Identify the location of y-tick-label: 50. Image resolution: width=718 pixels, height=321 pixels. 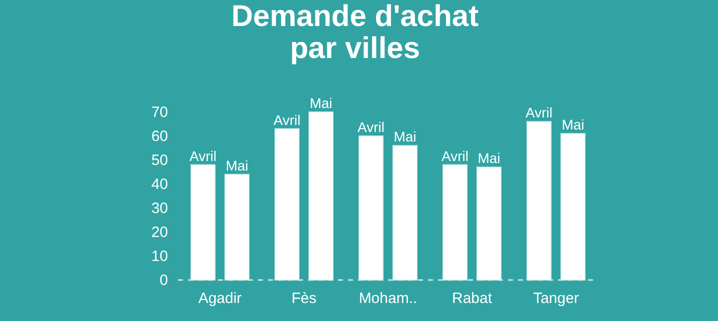
(159, 160).